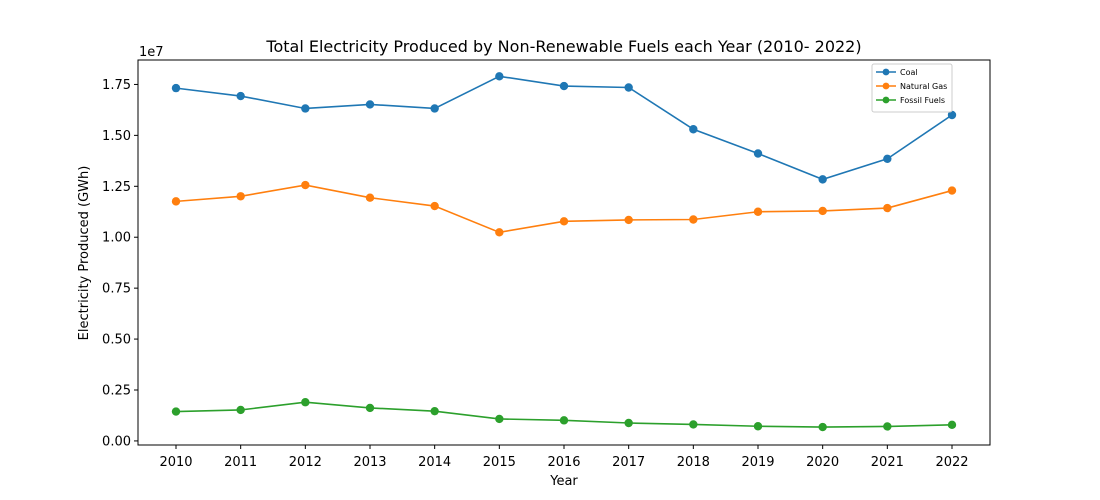 This screenshot has height=500, width=1100. I want to click on y-axis-title: Electricity Produced (GWh), so click(84, 253).